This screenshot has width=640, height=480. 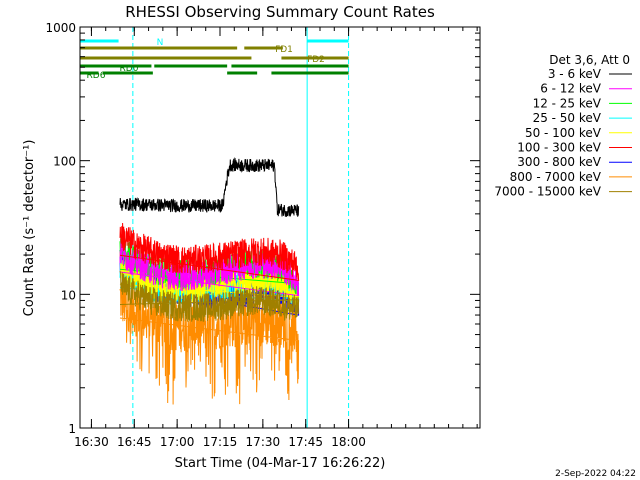 What do you see at coordinates (91, 442) in the screenshot?
I see `x-tick-label: 16:30` at bounding box center [91, 442].